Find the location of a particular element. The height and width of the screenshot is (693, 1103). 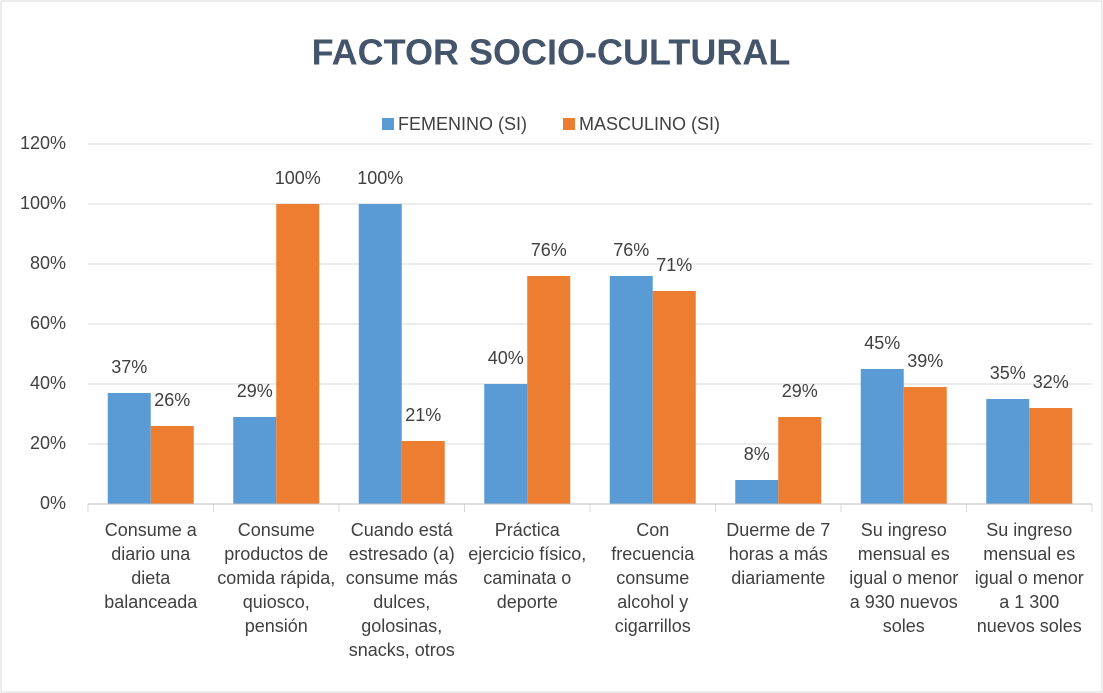

data-label: 21% is located at coordinates (423, 415).